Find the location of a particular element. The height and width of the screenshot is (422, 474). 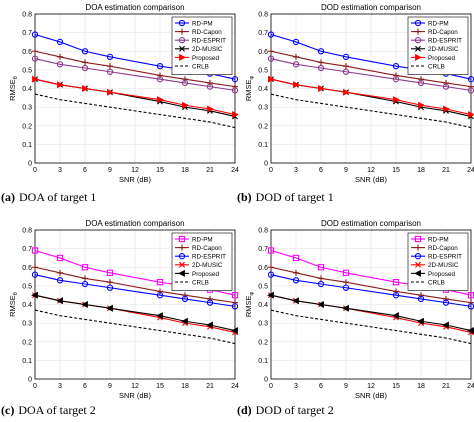

y-tick-label: 0.3 is located at coordinates (263, 324).